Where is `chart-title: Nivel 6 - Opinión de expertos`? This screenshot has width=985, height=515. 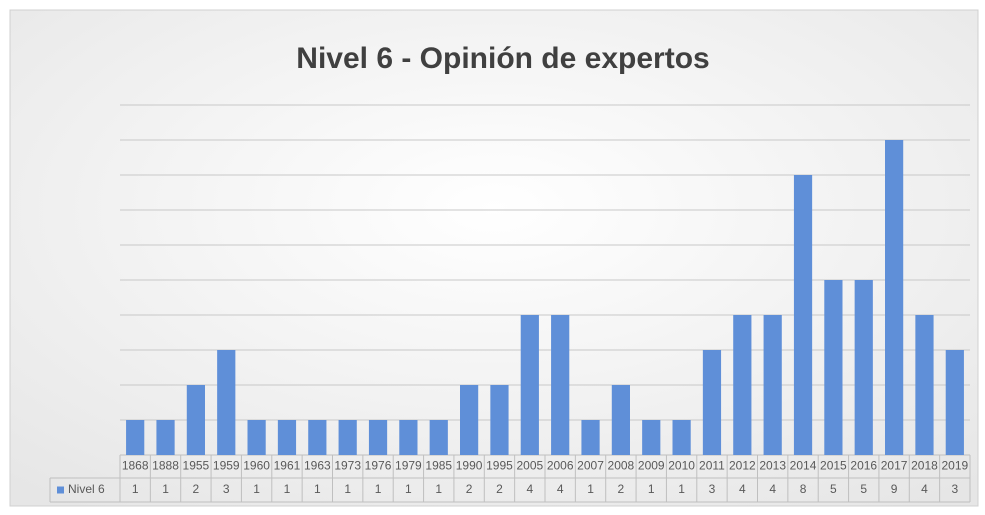 chart-title: Nivel 6 - Opinión de expertos is located at coordinates (502, 58).